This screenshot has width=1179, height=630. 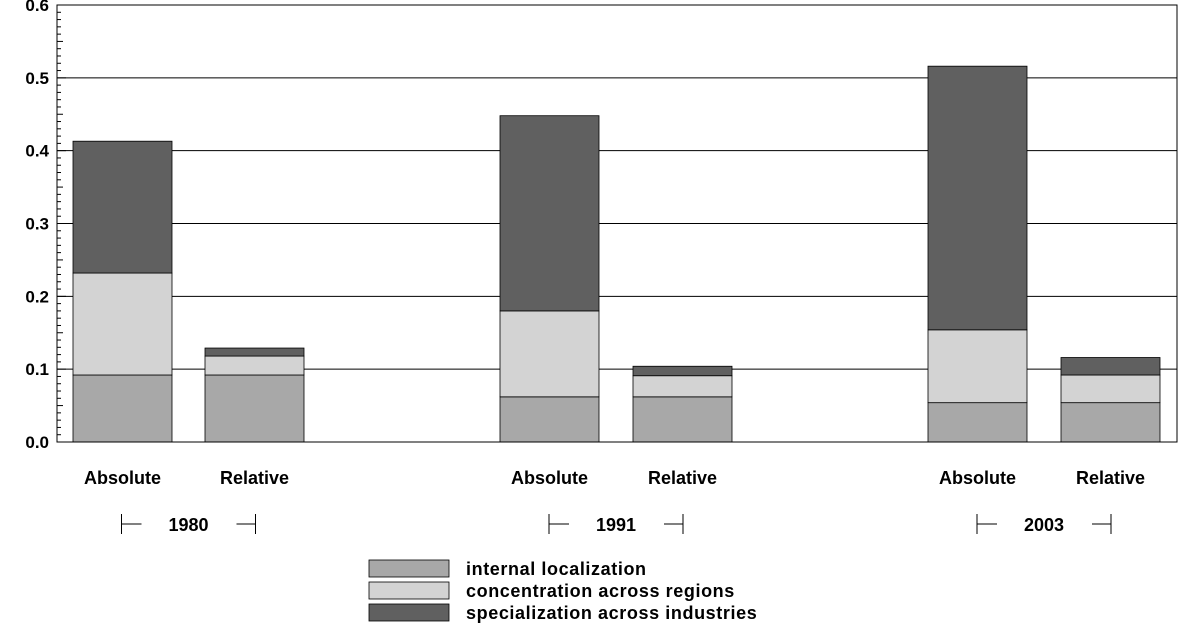 I want to click on y-tick-label: 0.1, so click(x=37, y=369).